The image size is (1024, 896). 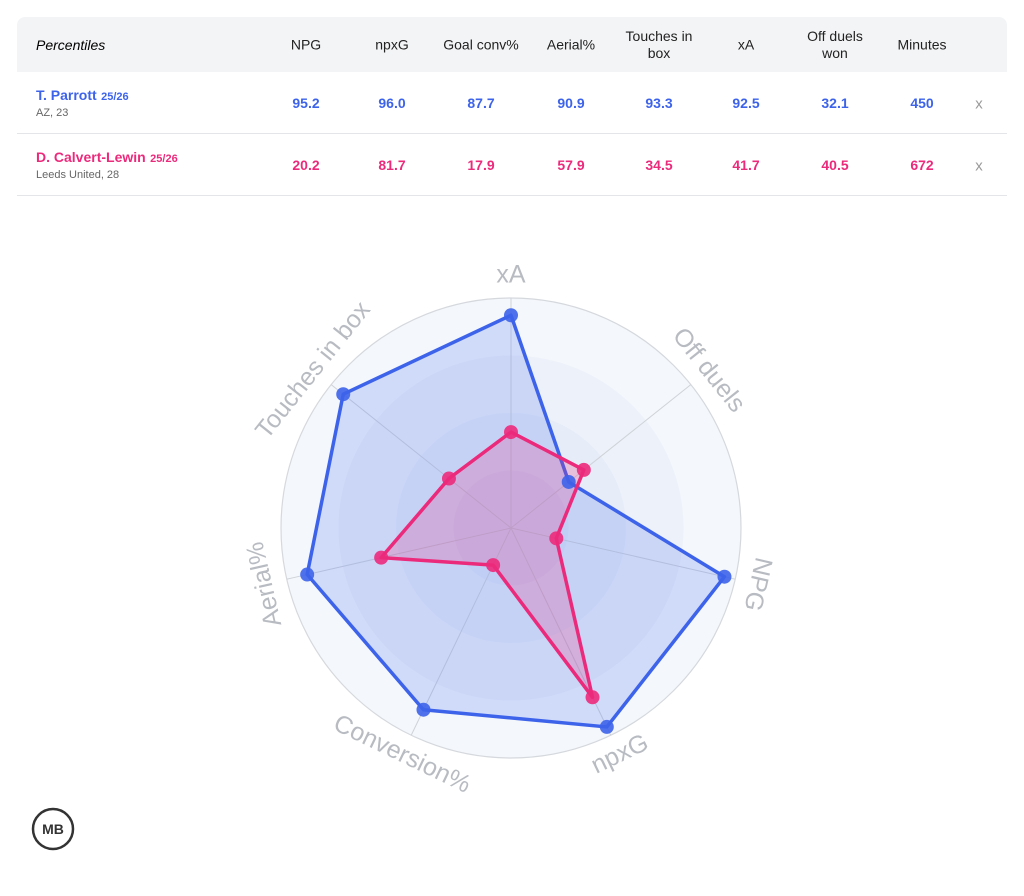 I want to click on value-cell: 41.7, so click(x=746, y=164).